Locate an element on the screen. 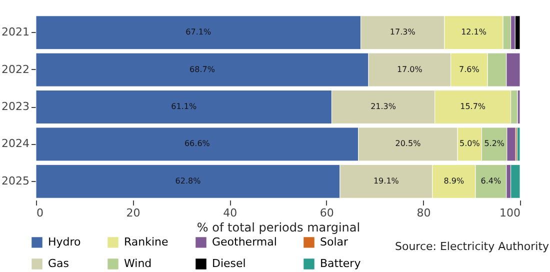  y-tick-label: 2025 is located at coordinates (16, 181).